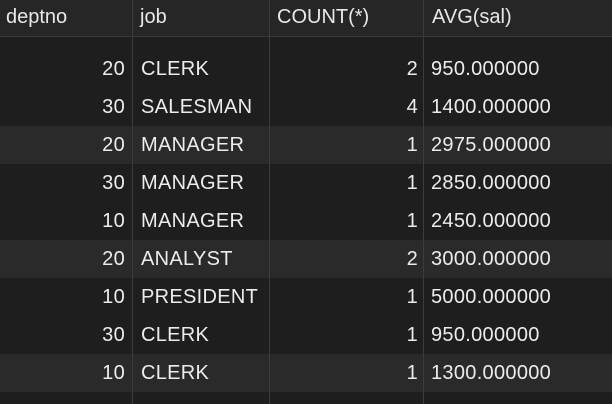 This screenshot has width=612, height=404. What do you see at coordinates (491, 259) in the screenshot?
I see `cell-avg-sal: 3000.000000` at bounding box center [491, 259].